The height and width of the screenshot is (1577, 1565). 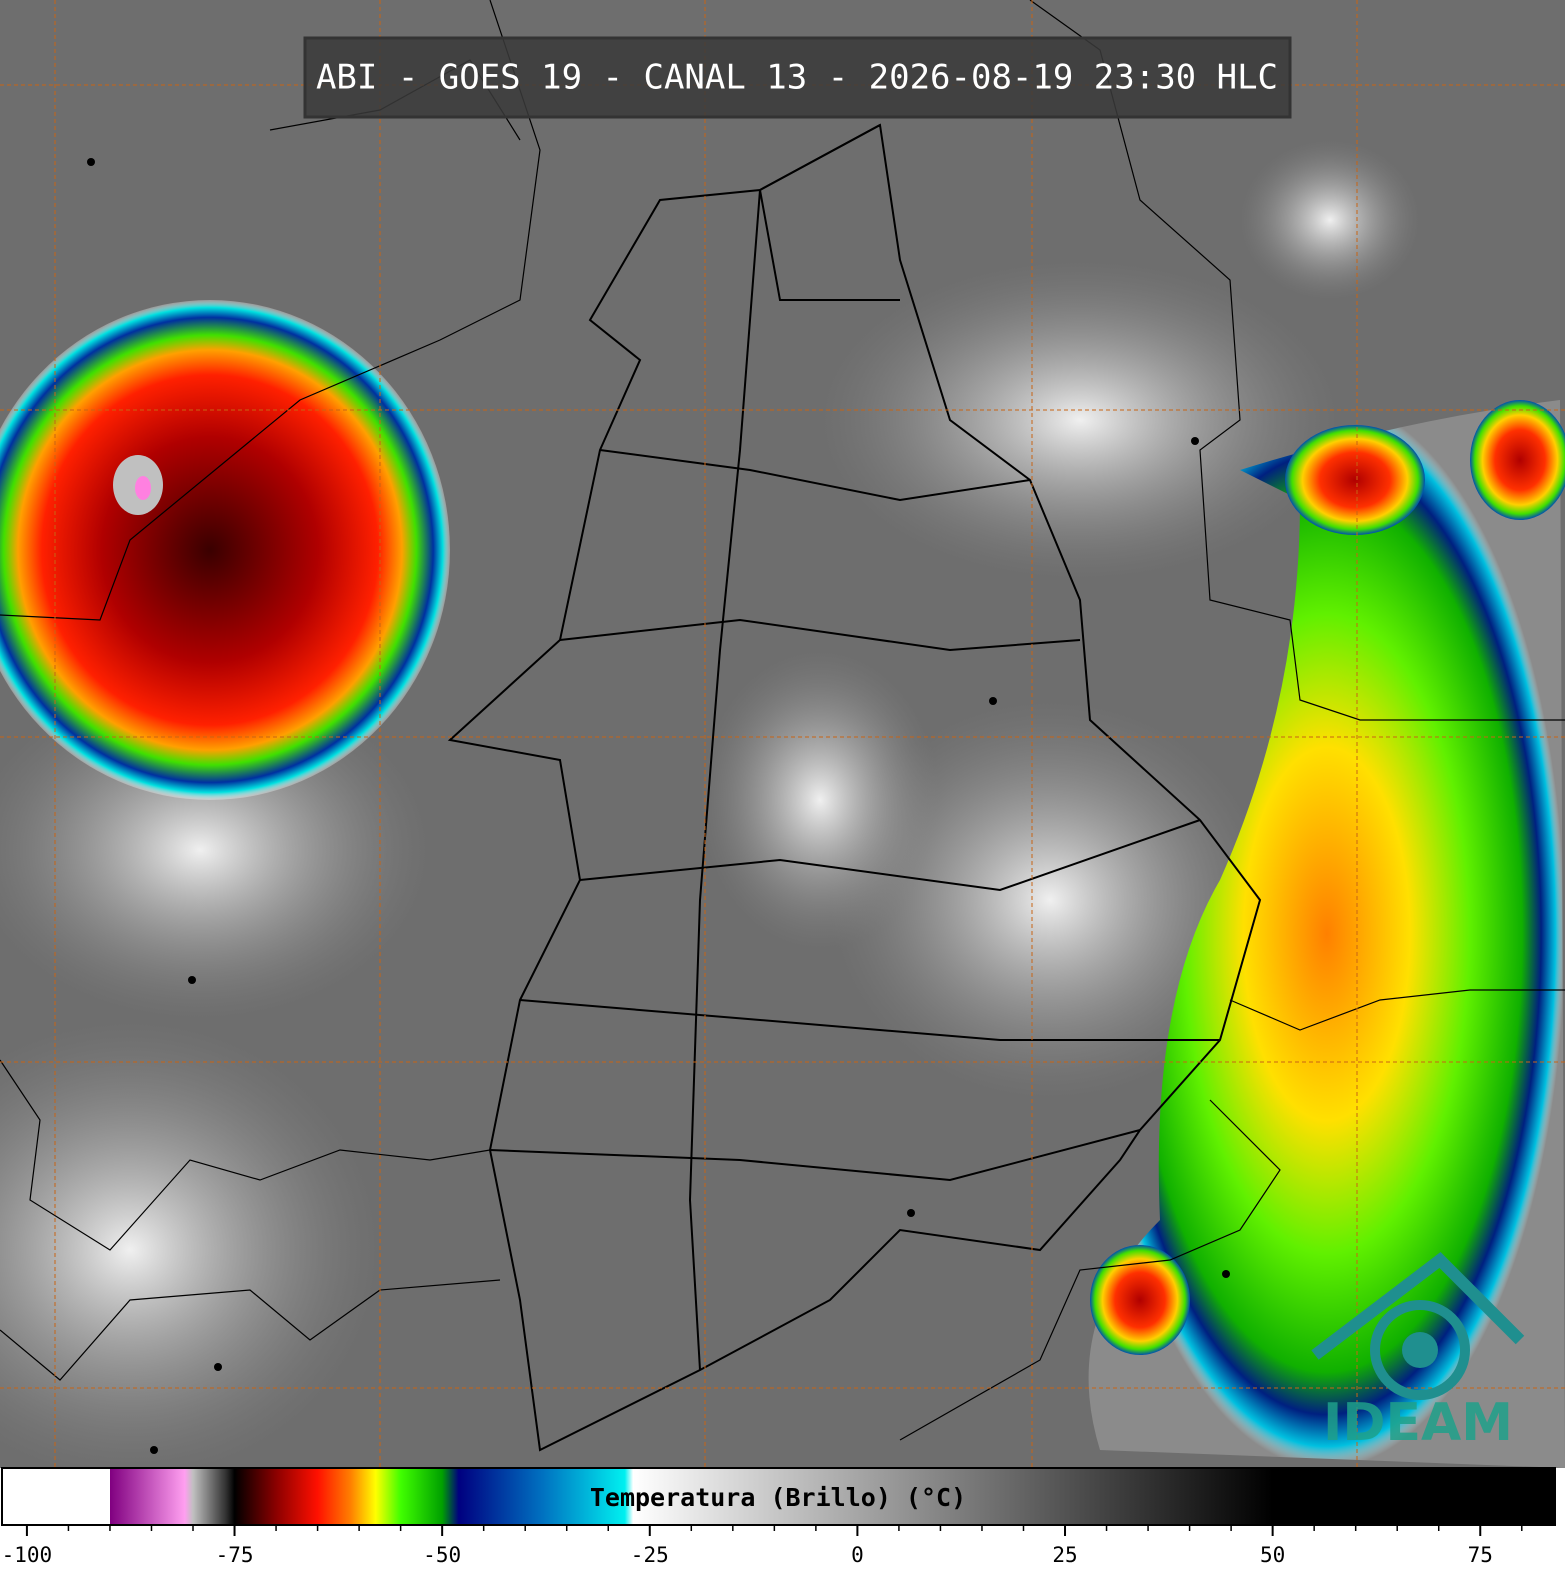 What do you see at coordinates (650, 1555) in the screenshot?
I see `tick-label: -25` at bounding box center [650, 1555].